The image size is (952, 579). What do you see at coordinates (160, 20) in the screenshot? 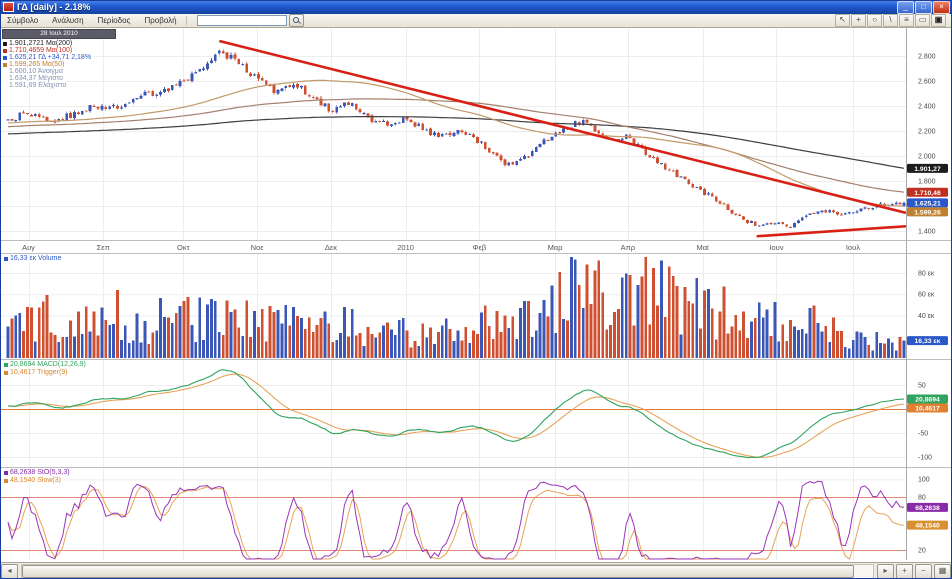
I see `menu-item-view: Προβολή` at bounding box center [160, 20].